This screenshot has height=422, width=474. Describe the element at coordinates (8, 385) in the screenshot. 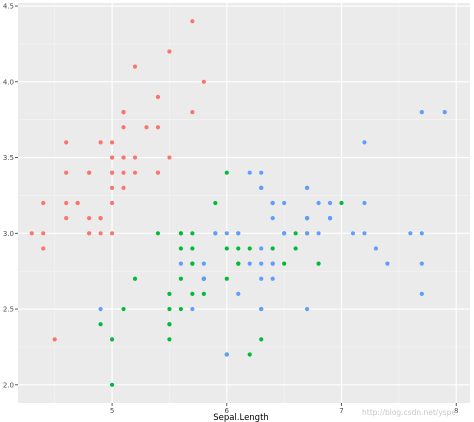

I see `y-tick-label: 2.0` at that location.